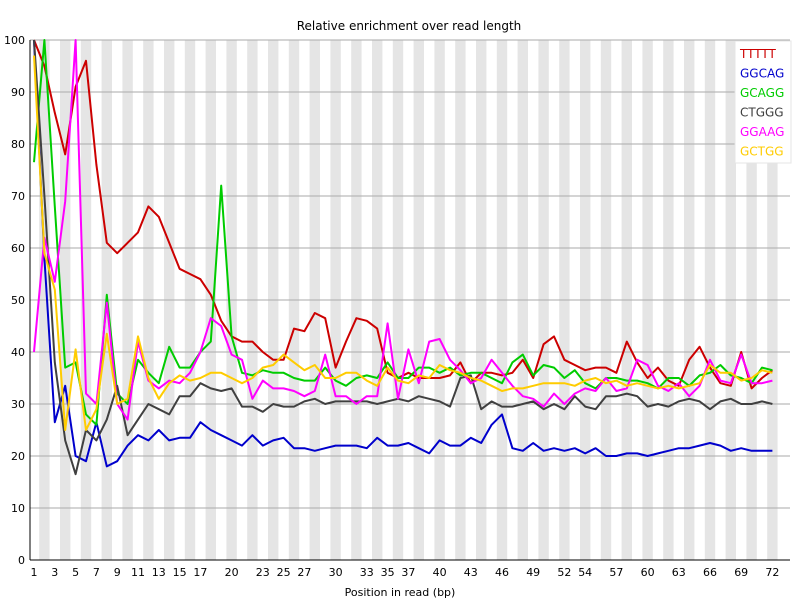  What do you see at coordinates (18, 196) in the screenshot?
I see `y-tick-label: 70` at bounding box center [18, 196].